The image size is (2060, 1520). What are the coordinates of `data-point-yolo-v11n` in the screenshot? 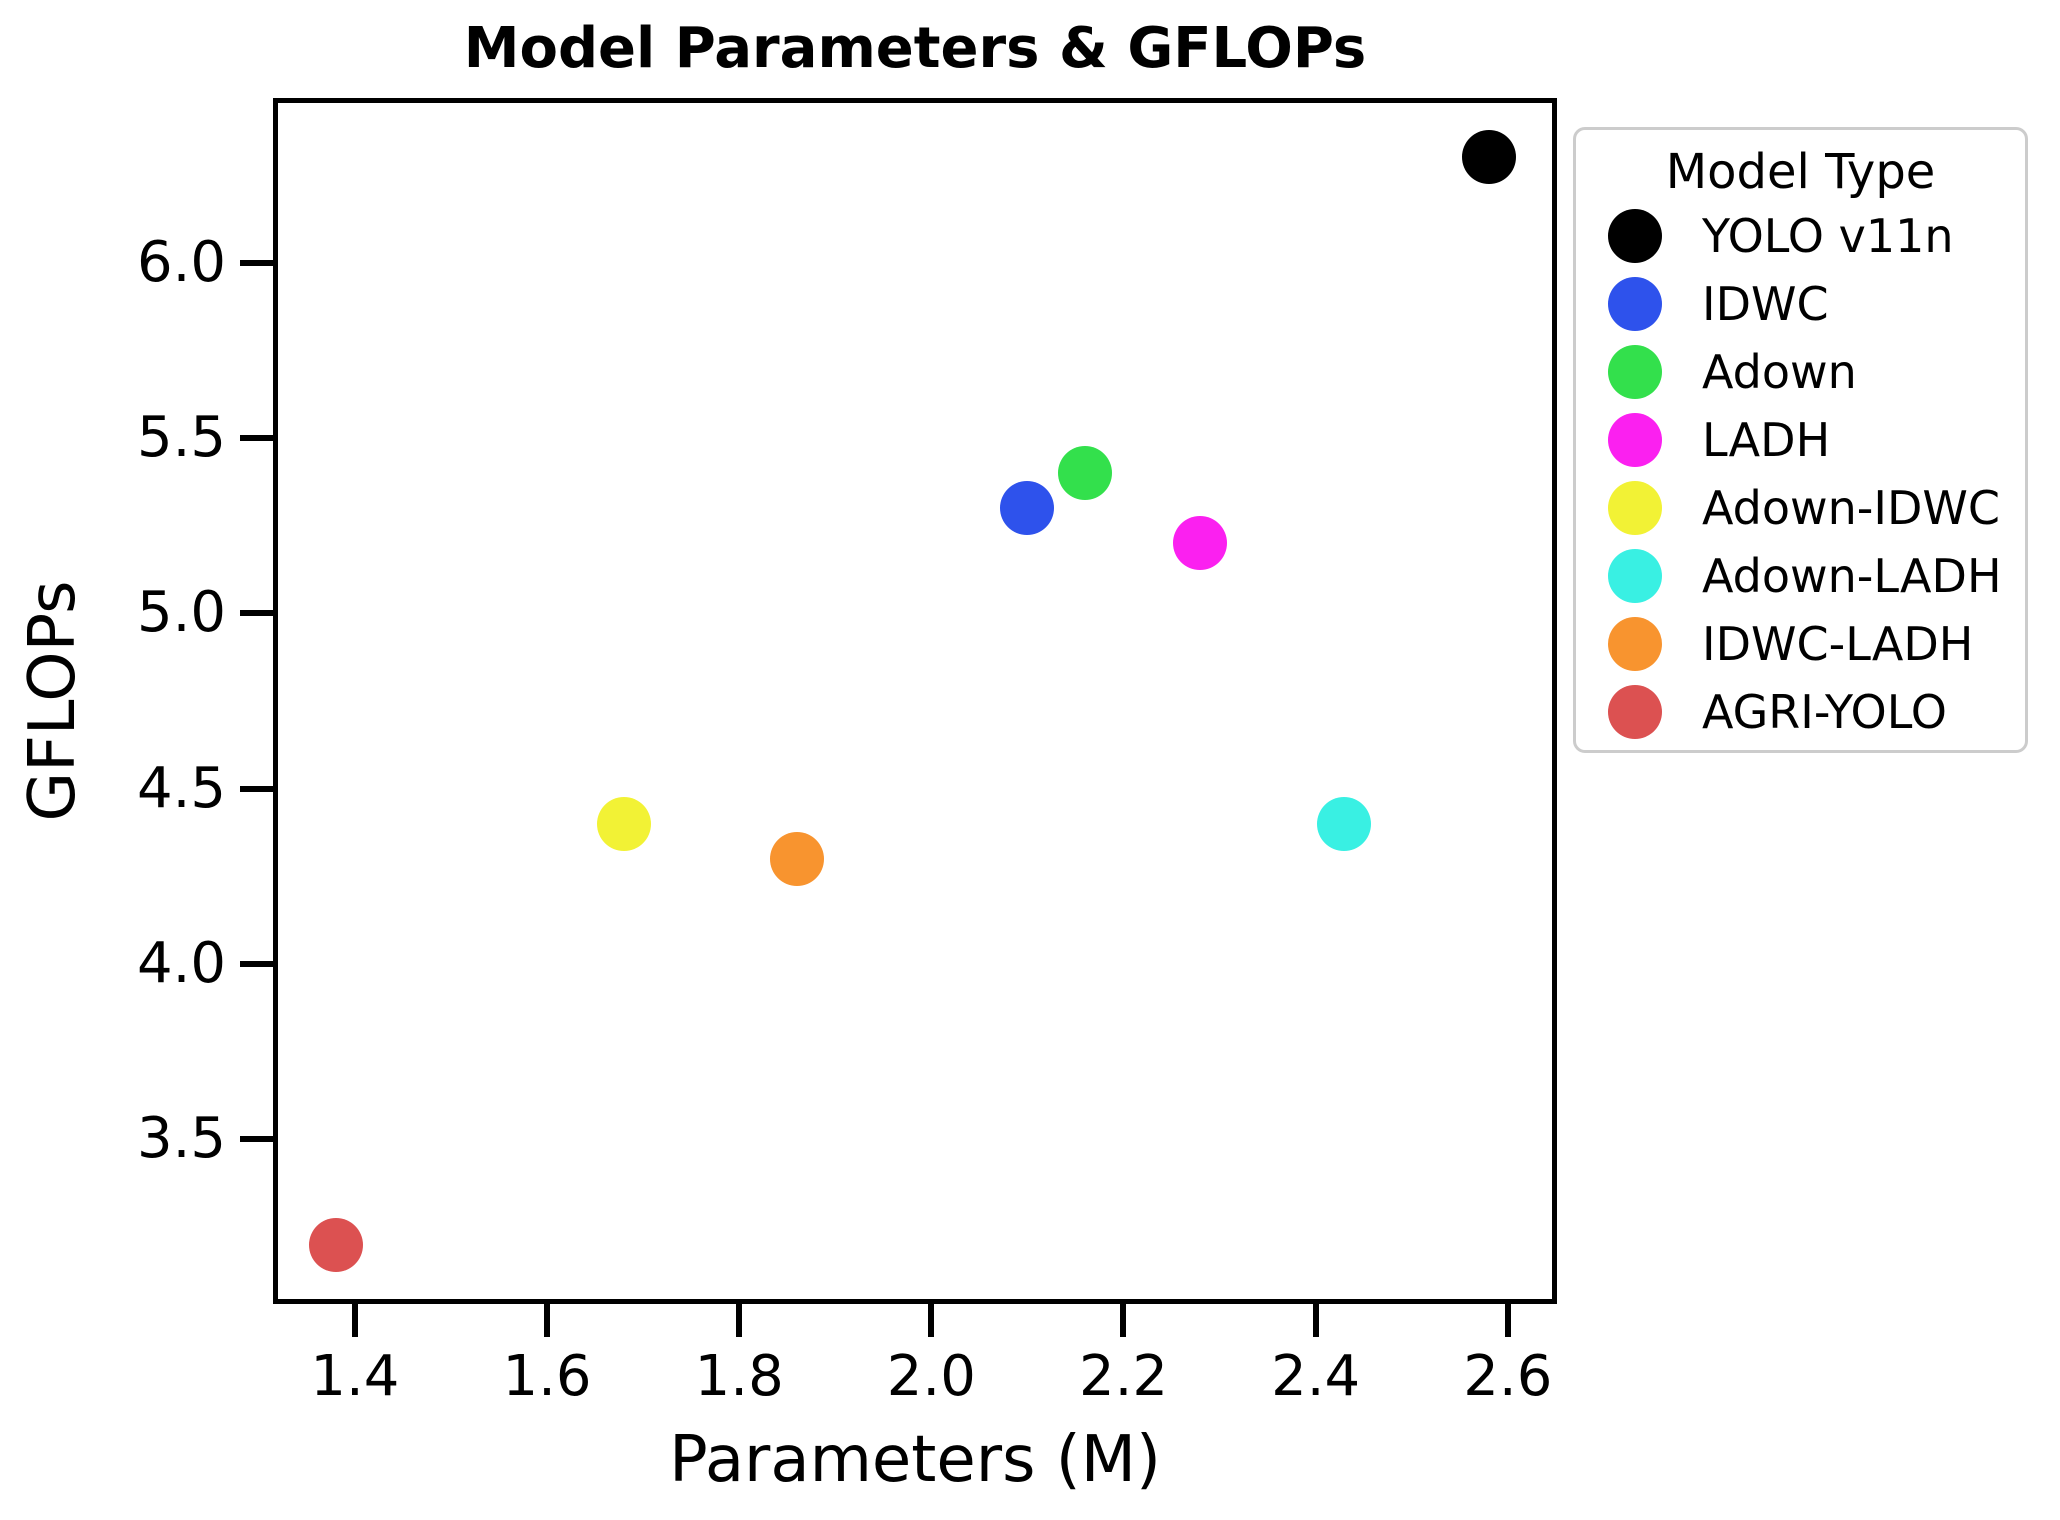 It's located at (1488, 157).